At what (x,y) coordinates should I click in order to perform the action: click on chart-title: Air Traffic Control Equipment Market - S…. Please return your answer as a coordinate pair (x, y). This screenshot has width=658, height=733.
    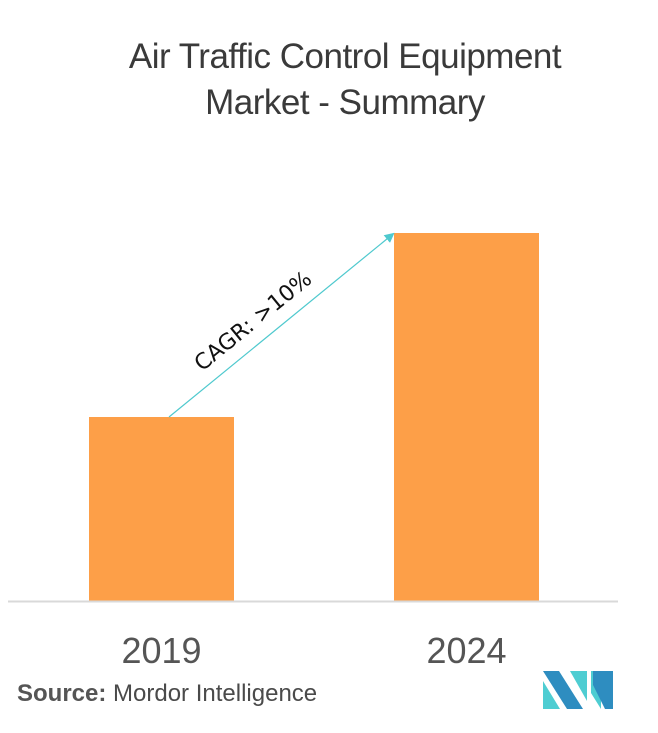
    Looking at the image, I should click on (329, 80).